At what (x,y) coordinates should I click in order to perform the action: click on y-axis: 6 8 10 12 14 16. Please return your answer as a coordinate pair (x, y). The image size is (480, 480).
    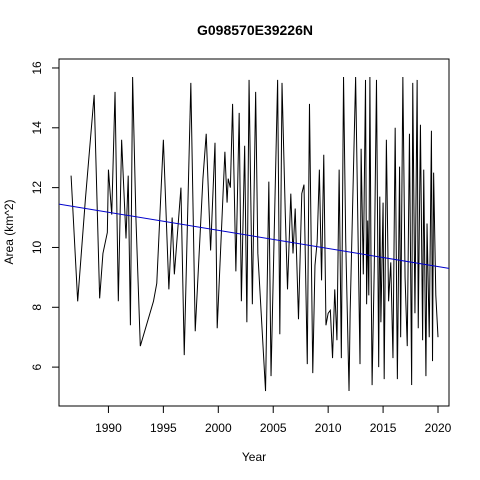
    Looking at the image, I should click on (44, 215).